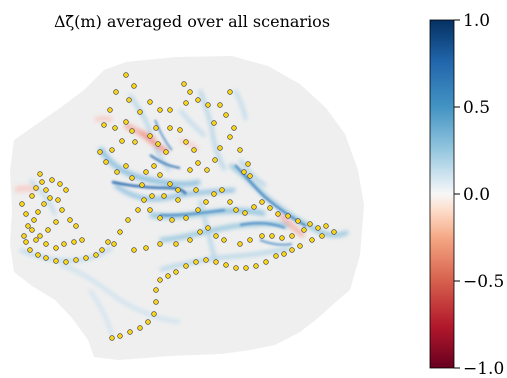 The image size is (507, 378). Describe the element at coordinates (476, 108) in the screenshot. I see `colorbar-tick-label: 0.5` at that location.